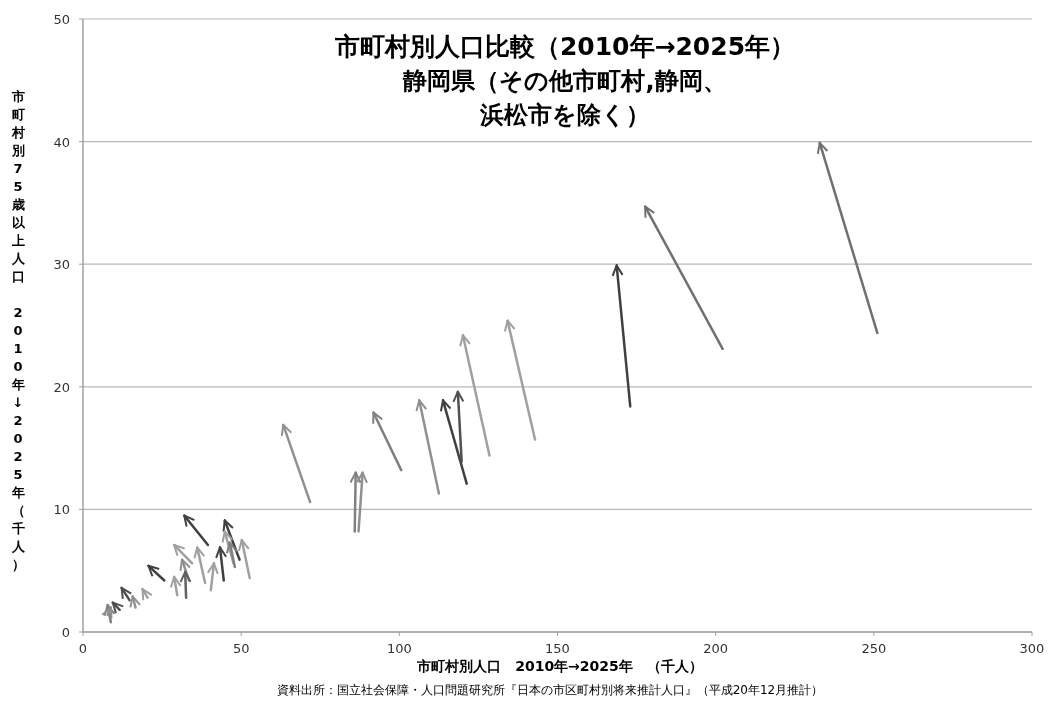 This screenshot has width=1049, height=701. Describe the element at coordinates (565, 47) in the screenshot. I see `text: 市町村別人口比較（2010年→2025年）` at that location.